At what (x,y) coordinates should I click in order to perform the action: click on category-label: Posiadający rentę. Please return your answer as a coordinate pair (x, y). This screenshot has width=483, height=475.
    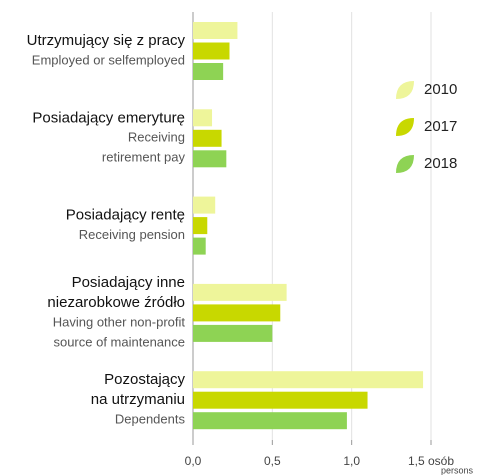
    Looking at the image, I should click on (125, 215).